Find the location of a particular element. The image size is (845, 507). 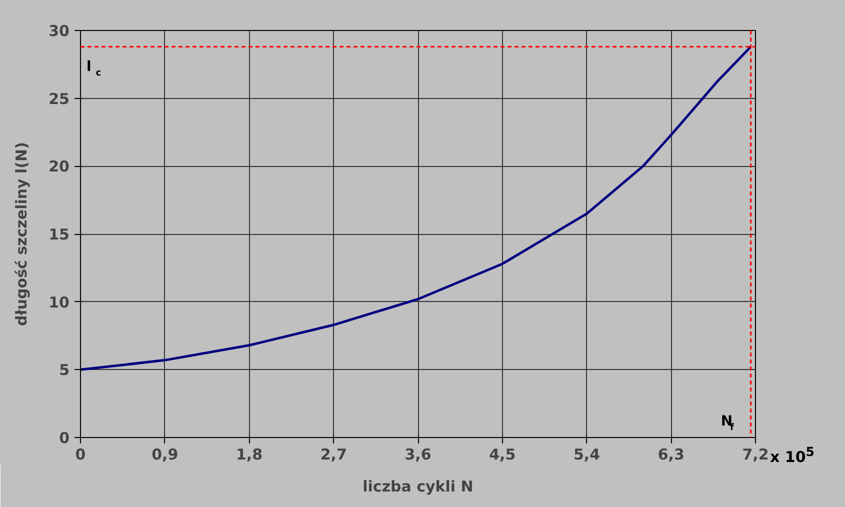

y-tick-label: 30 is located at coordinates (59, 31).